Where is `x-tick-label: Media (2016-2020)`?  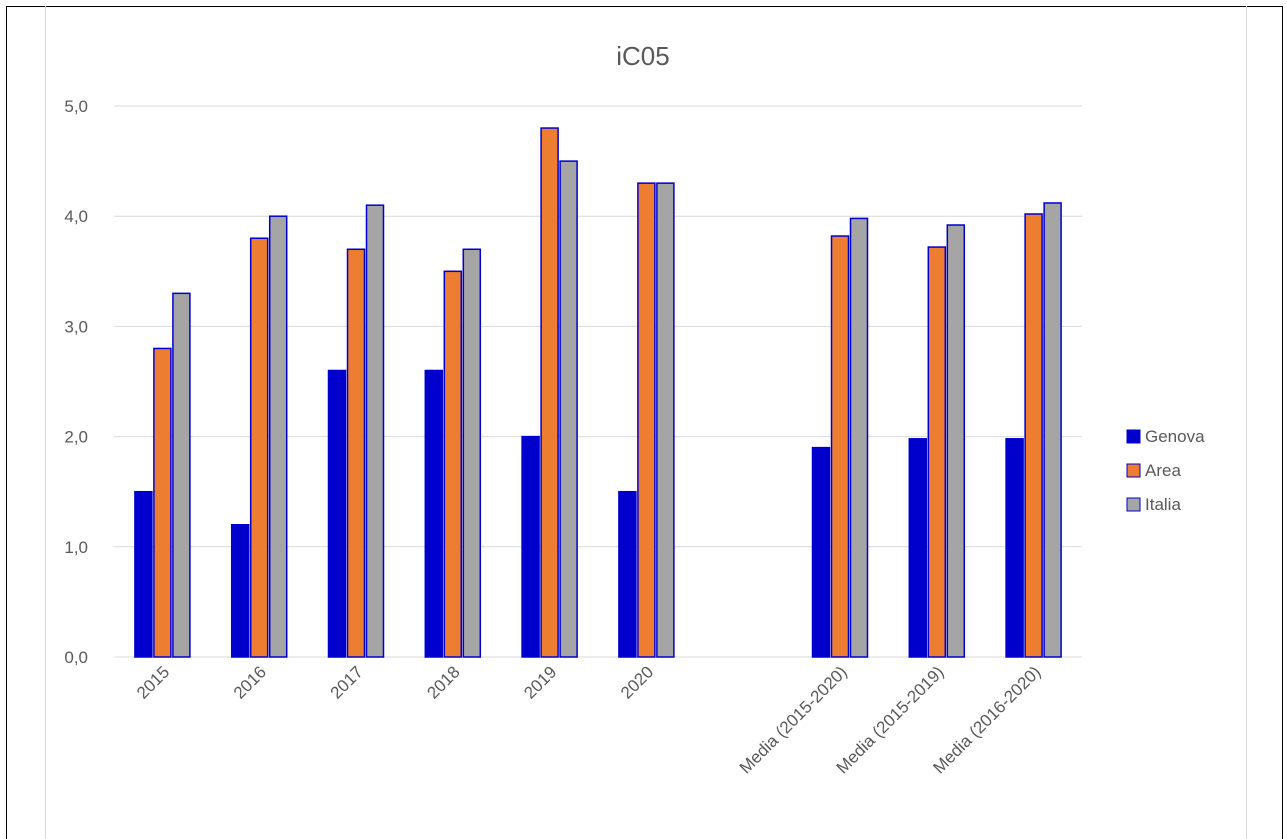
x-tick-label: Media (2016-2020) is located at coordinates (986, 719).